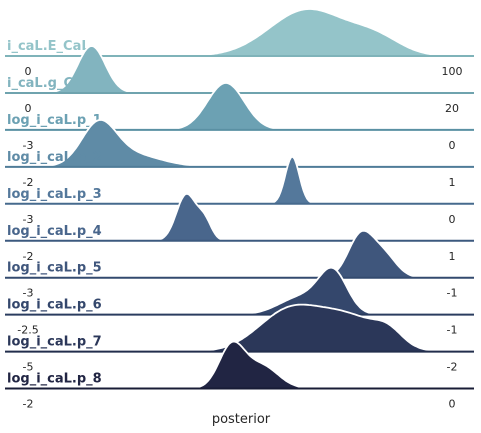 Image resolution: width=481 pixels, height=433 pixels. I want to click on x-tick-label-left: -2.5, so click(27, 330).